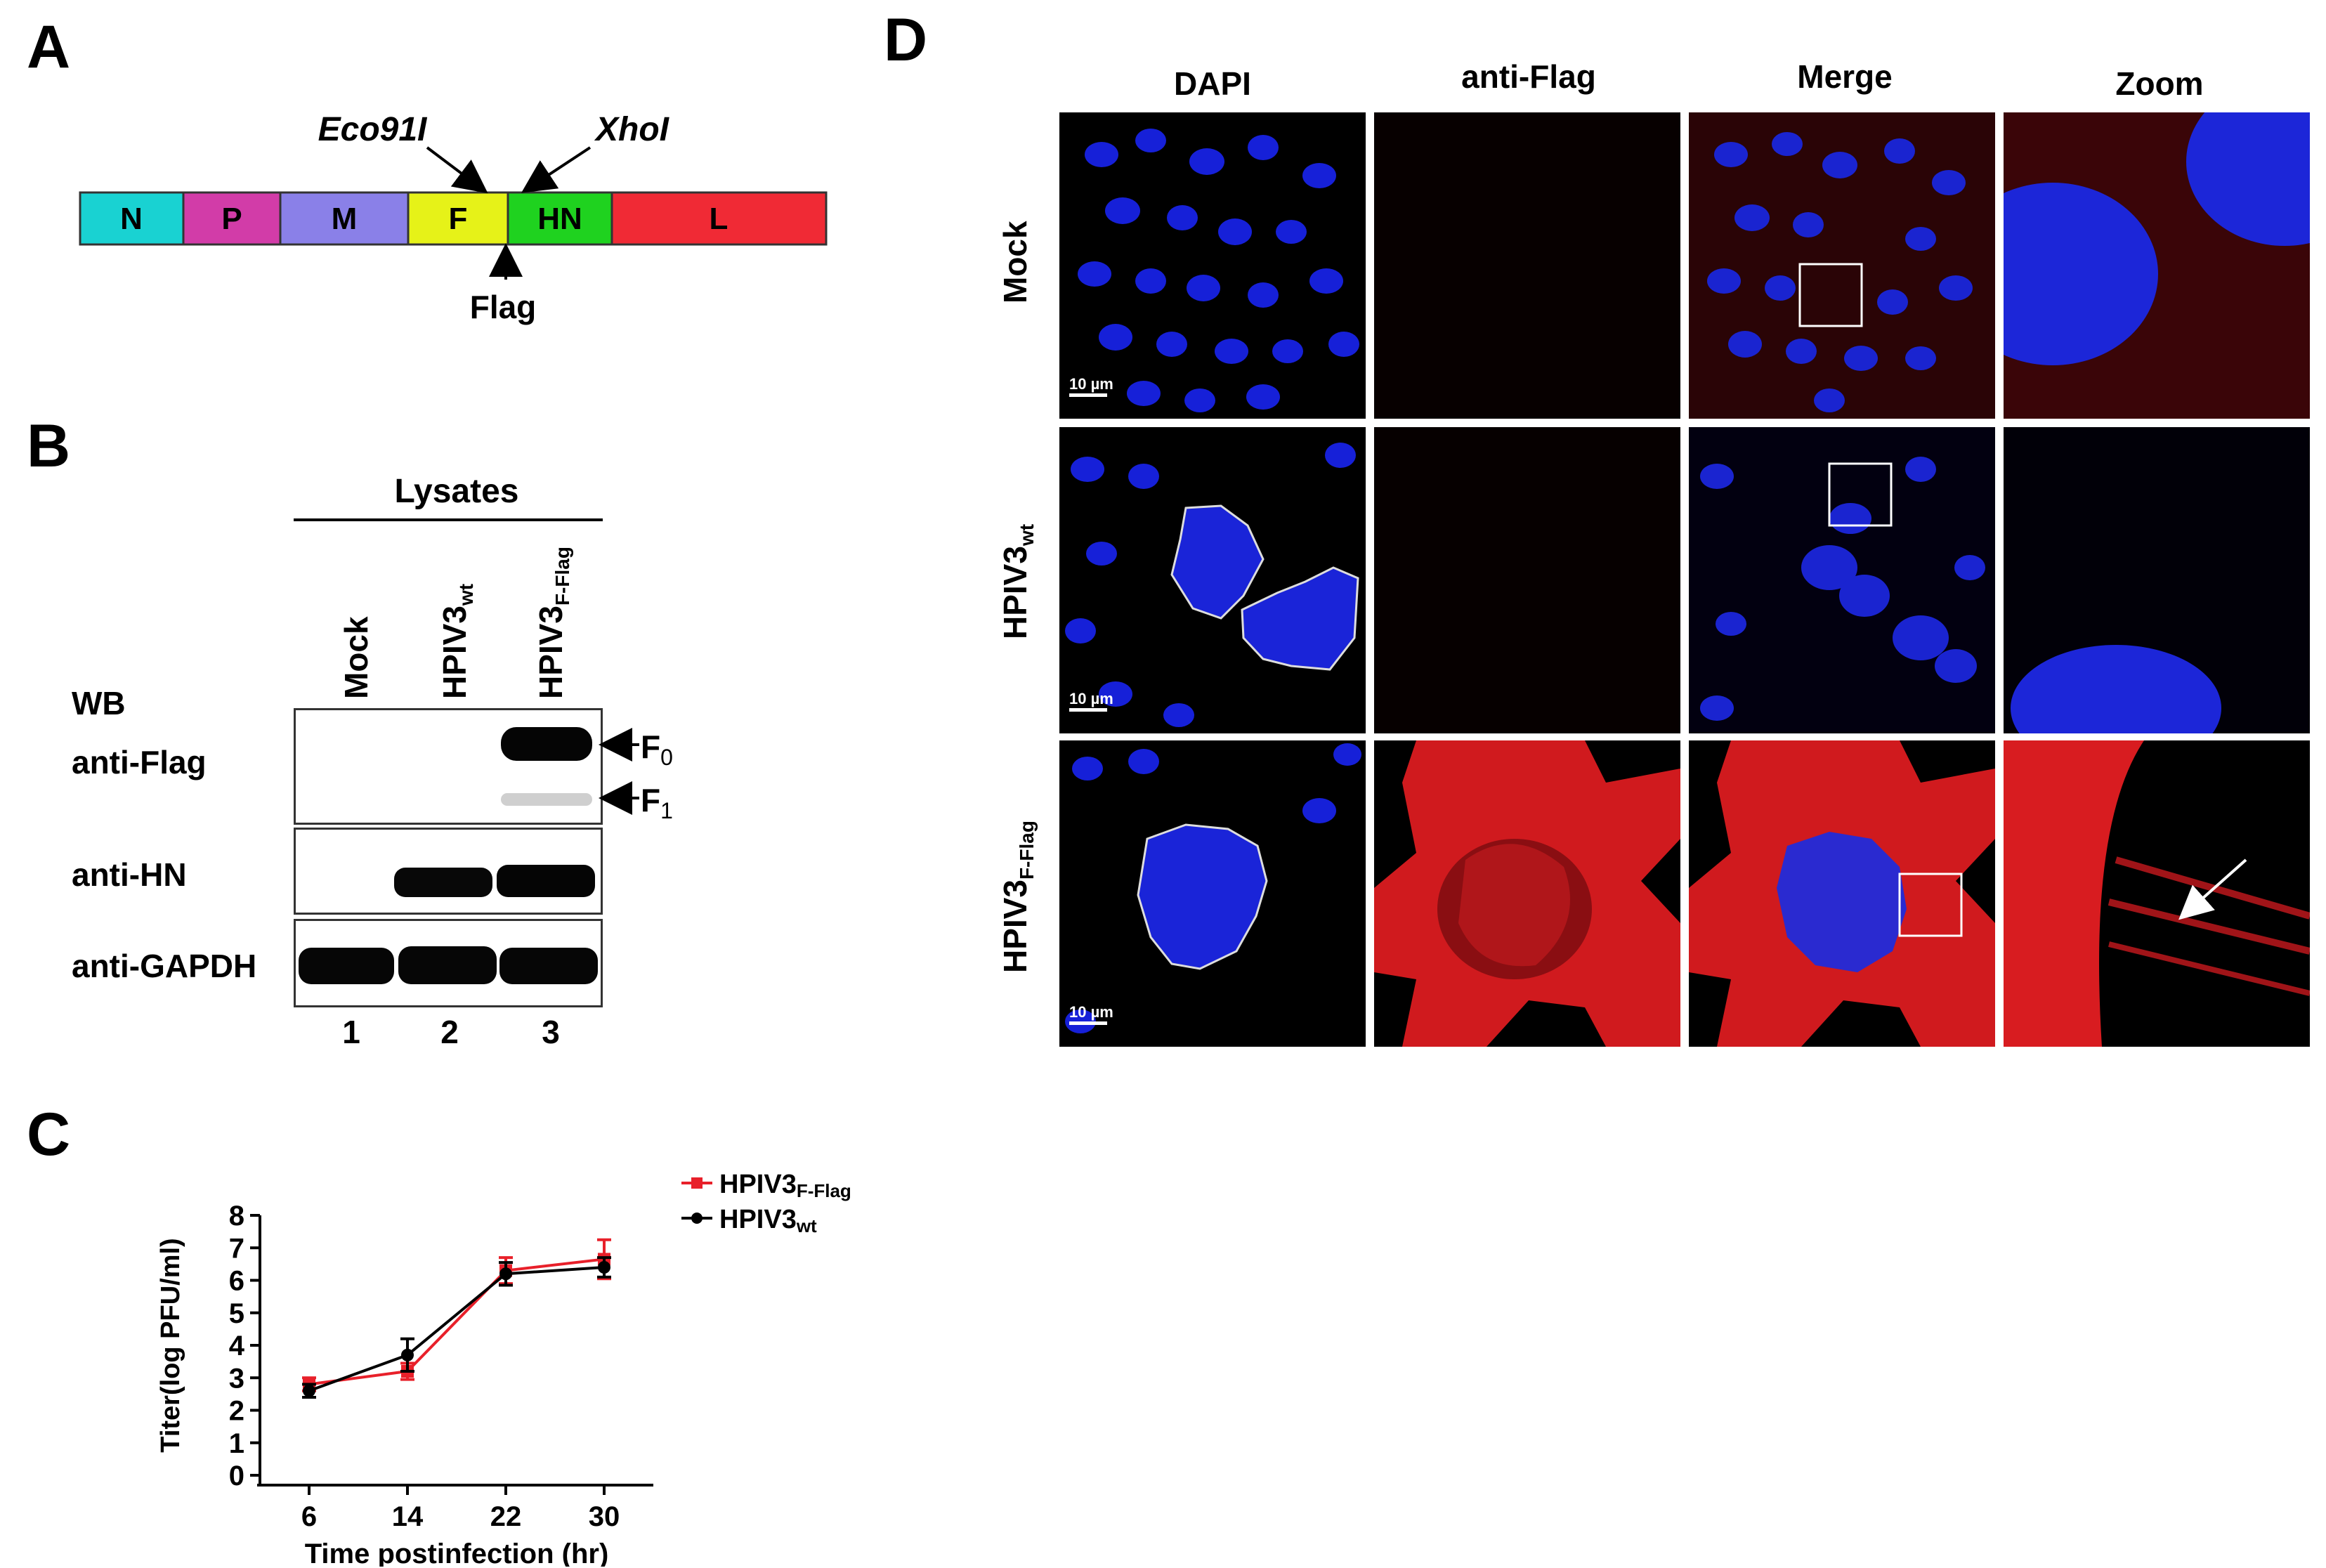  I want to click on y-tick-label: 8, so click(237, 1216).